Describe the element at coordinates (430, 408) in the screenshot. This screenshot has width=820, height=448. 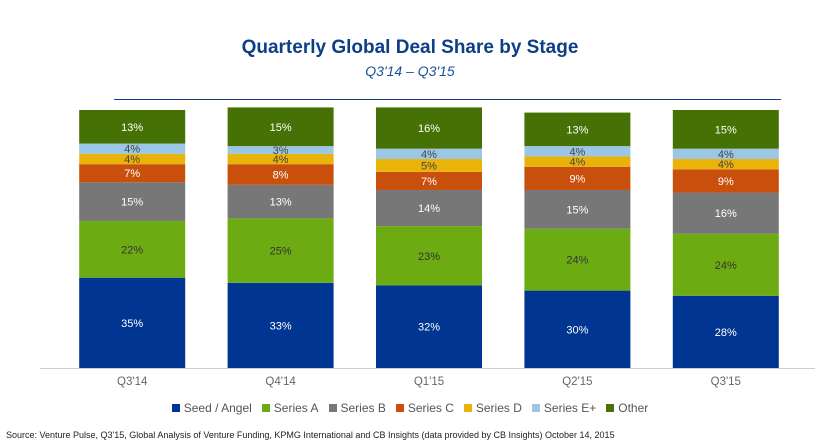
I see `legend-label: Series C` at that location.